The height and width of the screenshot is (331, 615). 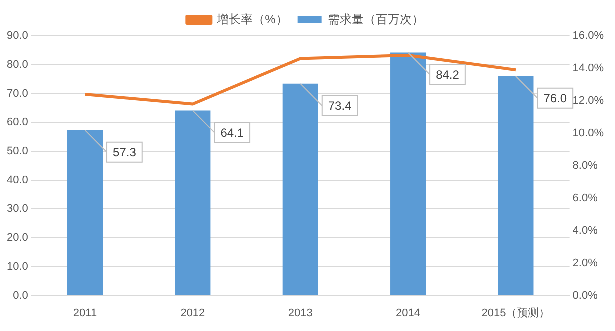 What do you see at coordinates (85, 313) in the screenshot?
I see `x-tick-label: 2011` at bounding box center [85, 313].